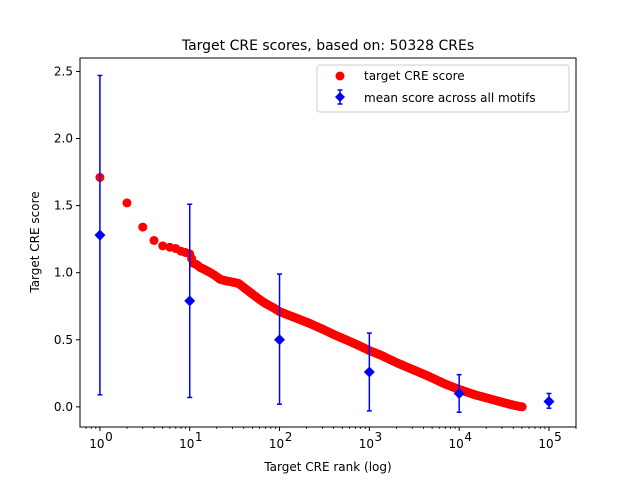  I want to click on y-axis: 0.0 0.5 1.0 1.5 2.0 2.5, so click(67, 239).